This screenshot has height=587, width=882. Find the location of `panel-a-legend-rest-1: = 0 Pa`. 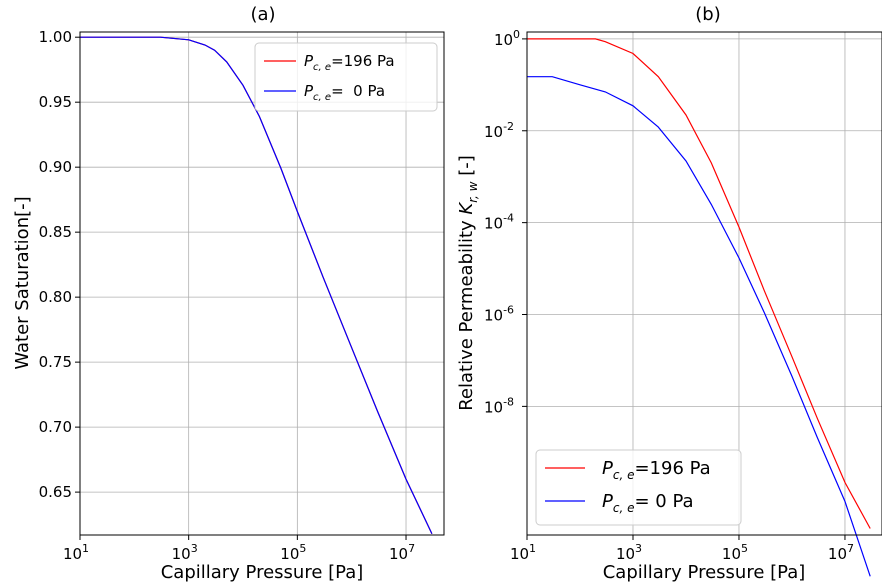

panel-a-legend-rest-1: = 0 Pa is located at coordinates (358, 91).